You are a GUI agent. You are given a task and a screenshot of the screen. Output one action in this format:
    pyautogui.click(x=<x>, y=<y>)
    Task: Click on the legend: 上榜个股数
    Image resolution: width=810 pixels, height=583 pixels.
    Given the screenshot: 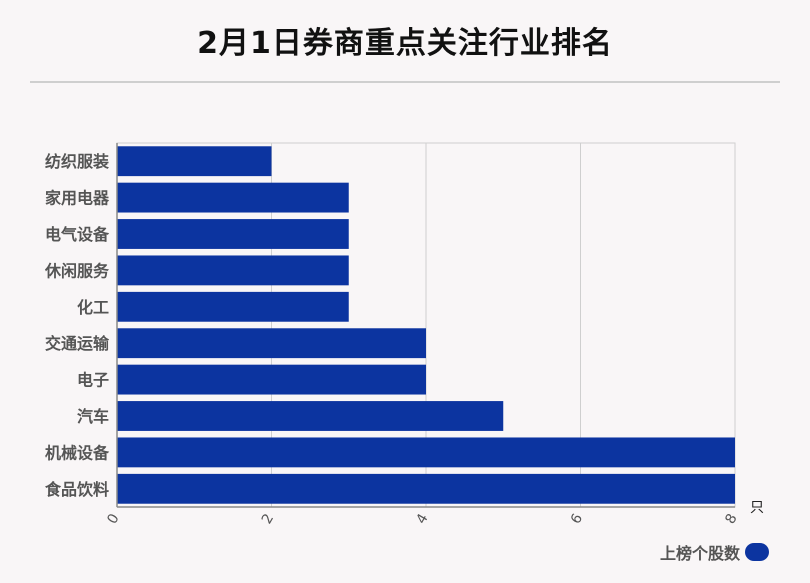 What is the action you would take?
    pyautogui.click(x=714, y=552)
    